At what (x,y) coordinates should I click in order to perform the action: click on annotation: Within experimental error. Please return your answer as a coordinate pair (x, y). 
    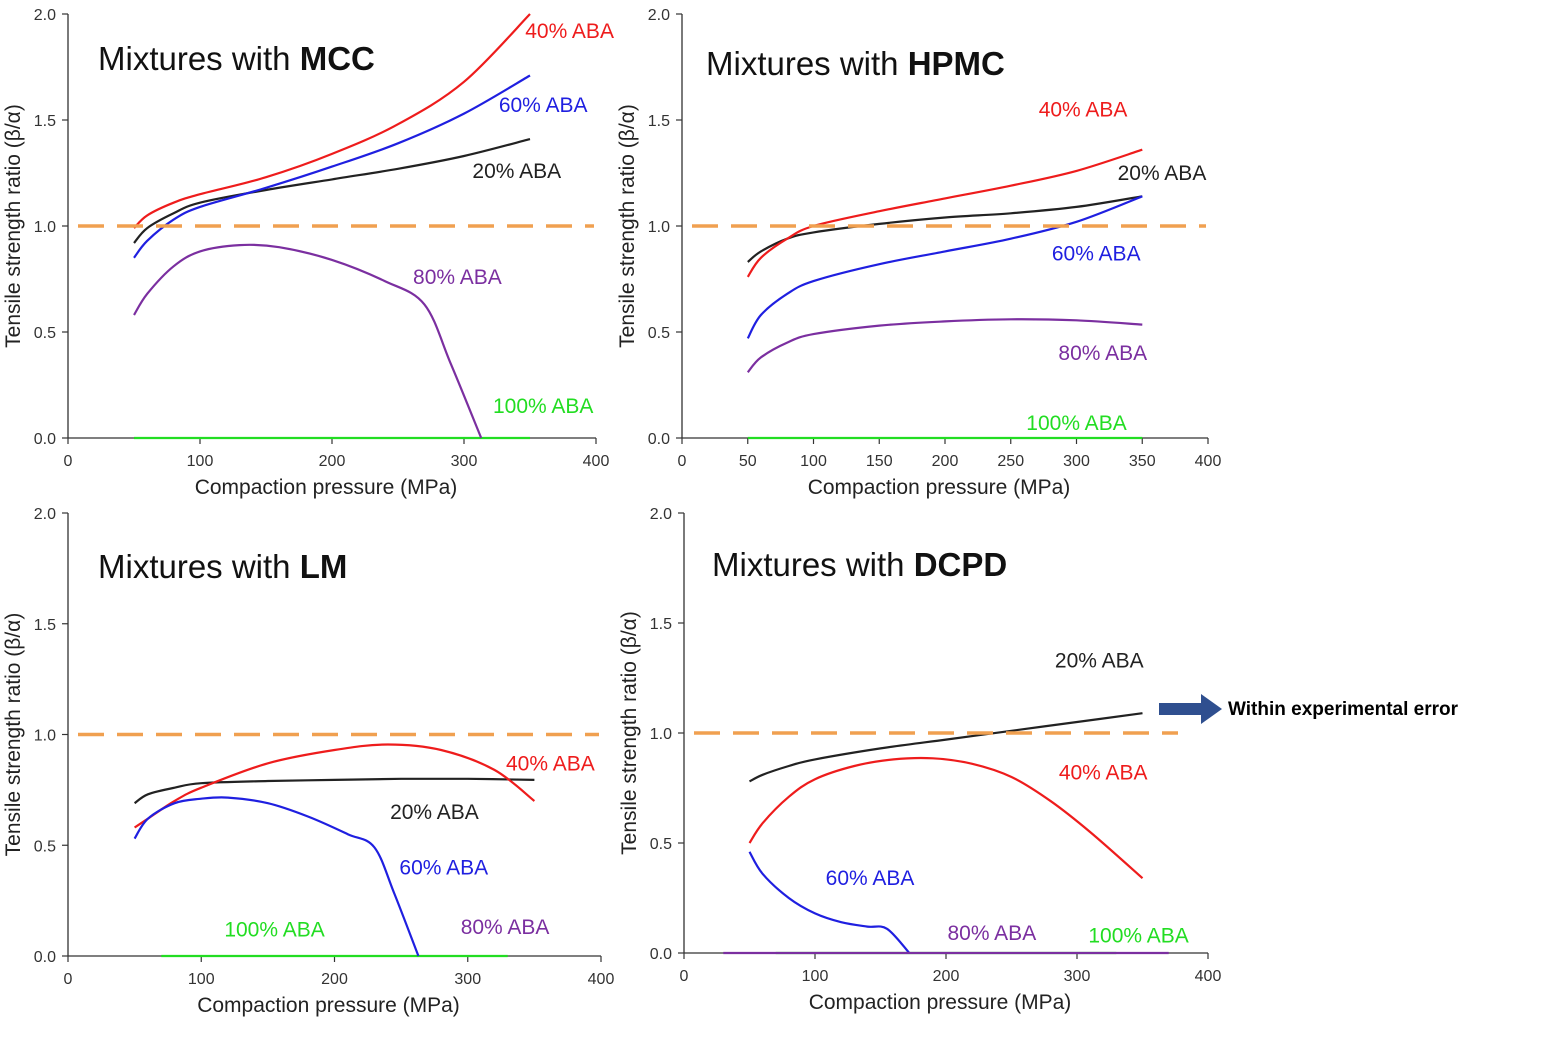
    Looking at the image, I should click on (1309, 709).